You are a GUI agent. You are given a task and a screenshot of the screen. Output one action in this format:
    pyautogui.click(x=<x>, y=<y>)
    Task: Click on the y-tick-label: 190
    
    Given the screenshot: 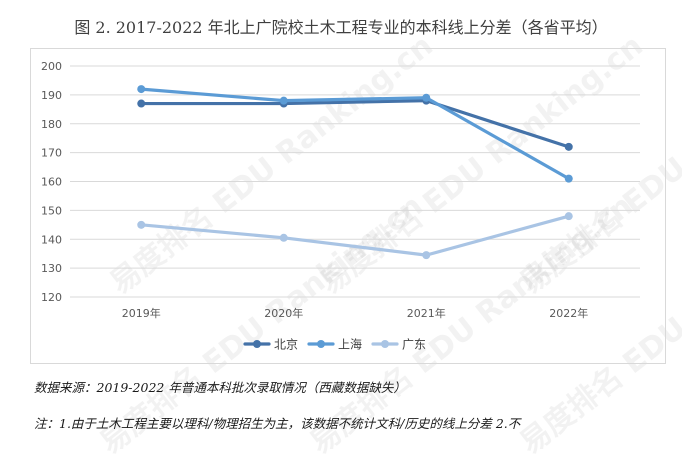 What is the action you would take?
    pyautogui.click(x=51, y=95)
    